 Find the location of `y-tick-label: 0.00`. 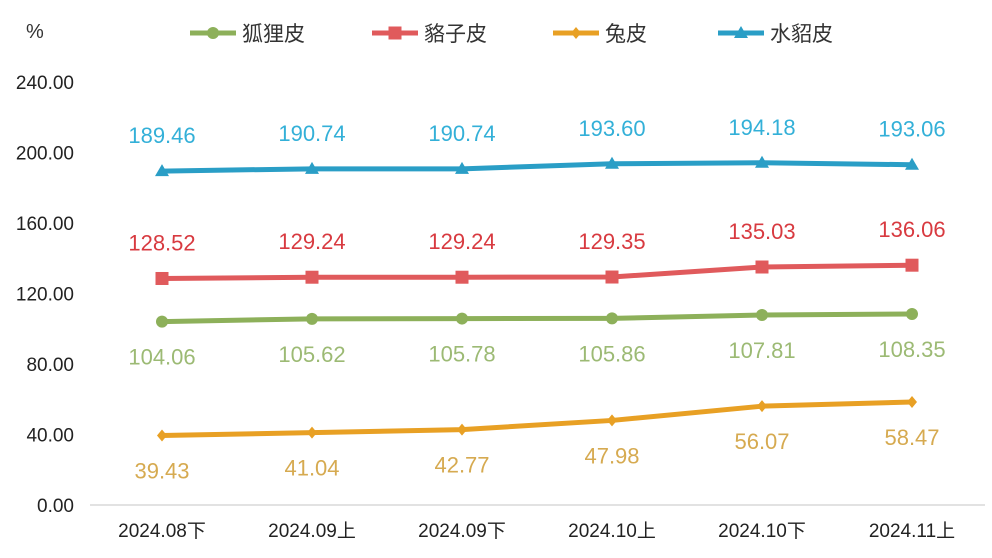

y-tick-label: 0.00 is located at coordinates (55, 506).